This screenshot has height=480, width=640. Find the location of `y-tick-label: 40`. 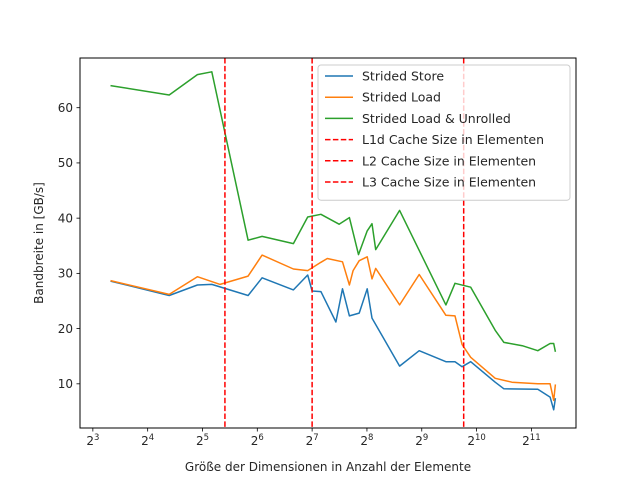

y-tick-label: 40 is located at coordinates (65, 218).